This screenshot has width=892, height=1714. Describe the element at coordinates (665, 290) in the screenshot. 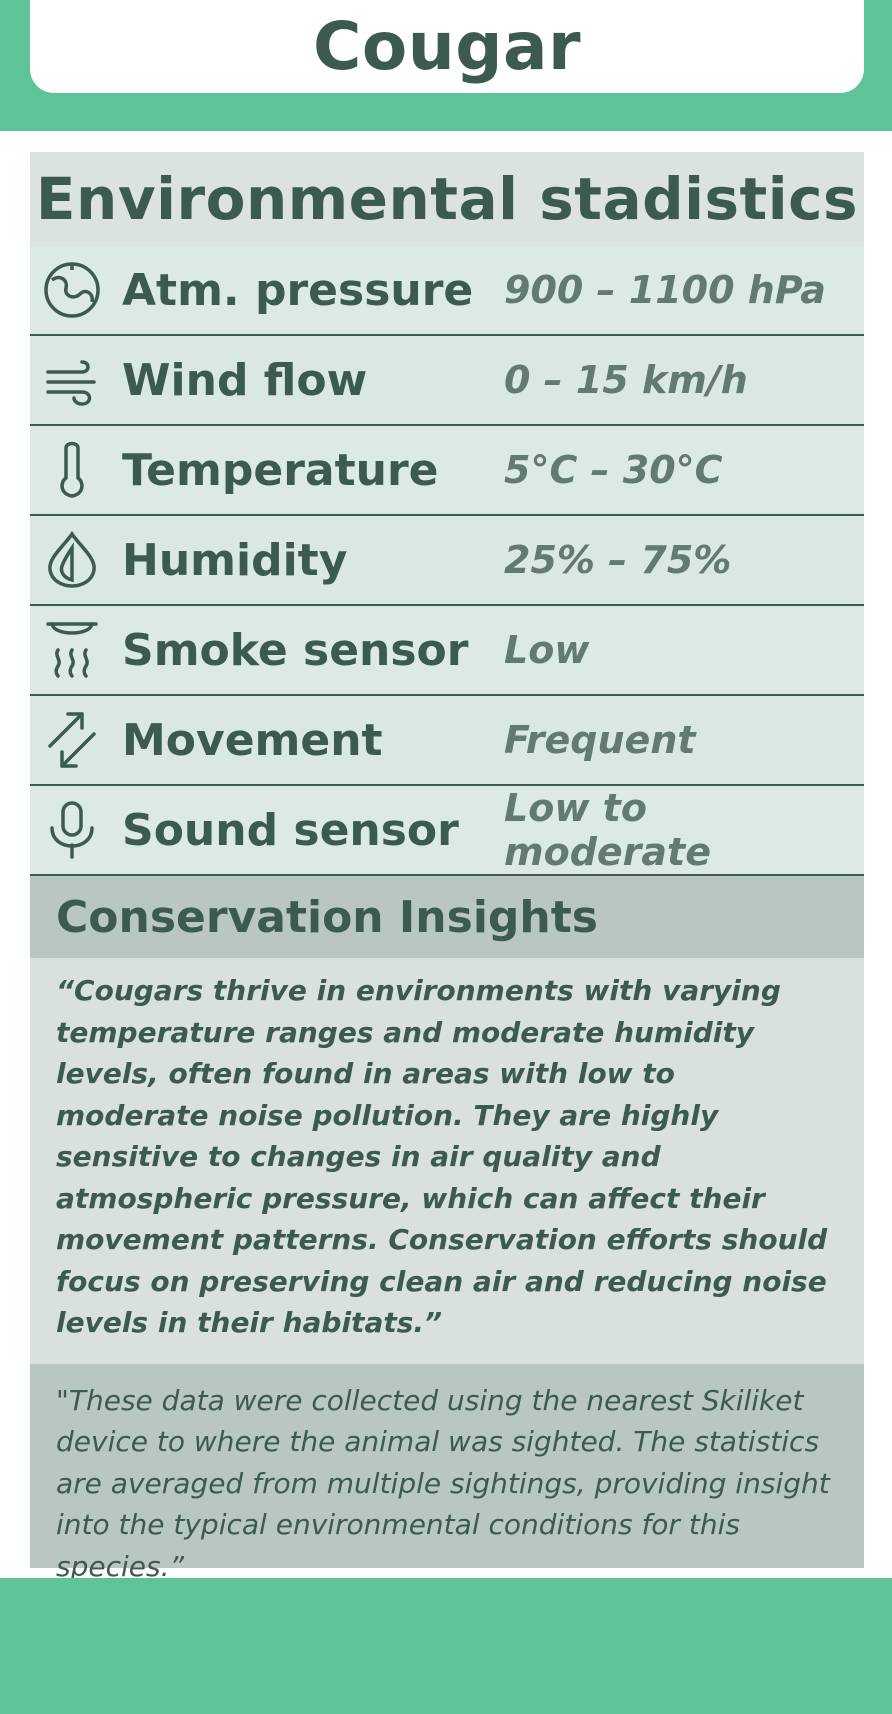

I see `stat-value: 900 – 1100 hPa` at that location.